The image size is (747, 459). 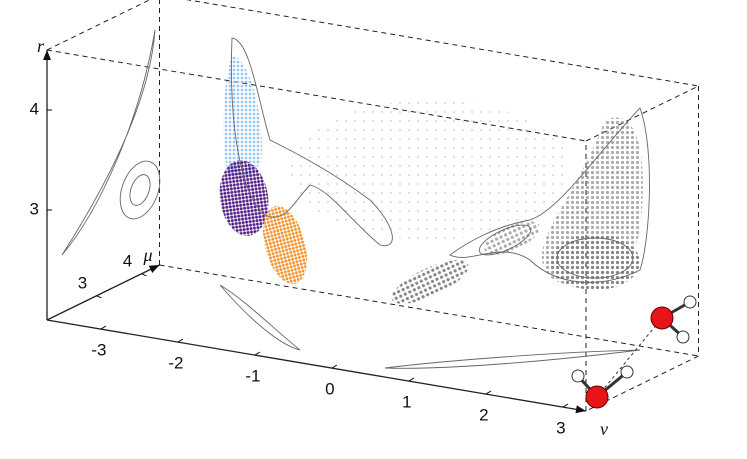 I want to click on x-tick-label: -2, so click(x=175, y=363).